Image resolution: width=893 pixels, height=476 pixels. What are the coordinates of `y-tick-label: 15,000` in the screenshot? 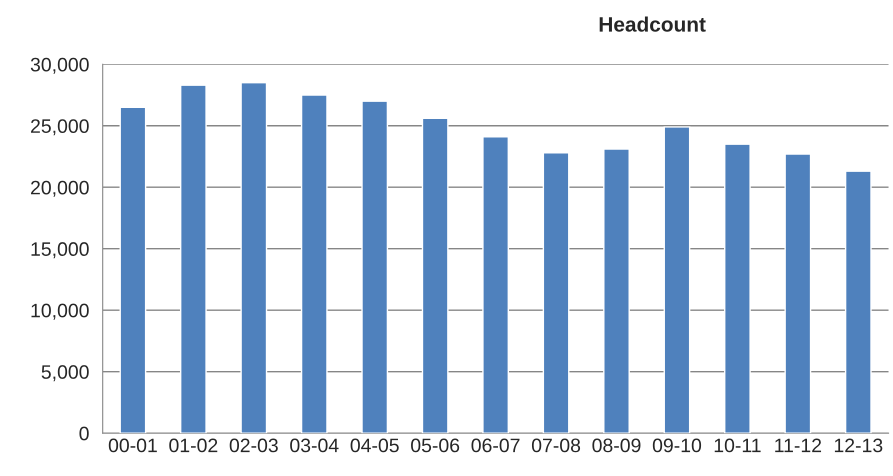 It's located at (60, 250).